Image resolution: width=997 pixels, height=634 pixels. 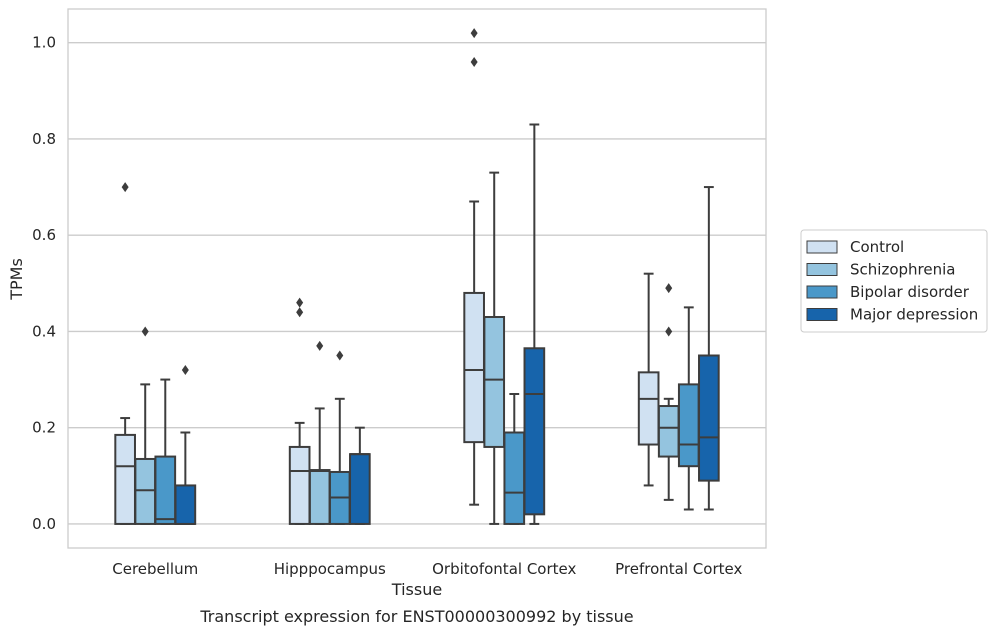 What do you see at coordinates (44, 331) in the screenshot?
I see `y-tick-label: 0.4` at bounding box center [44, 331].